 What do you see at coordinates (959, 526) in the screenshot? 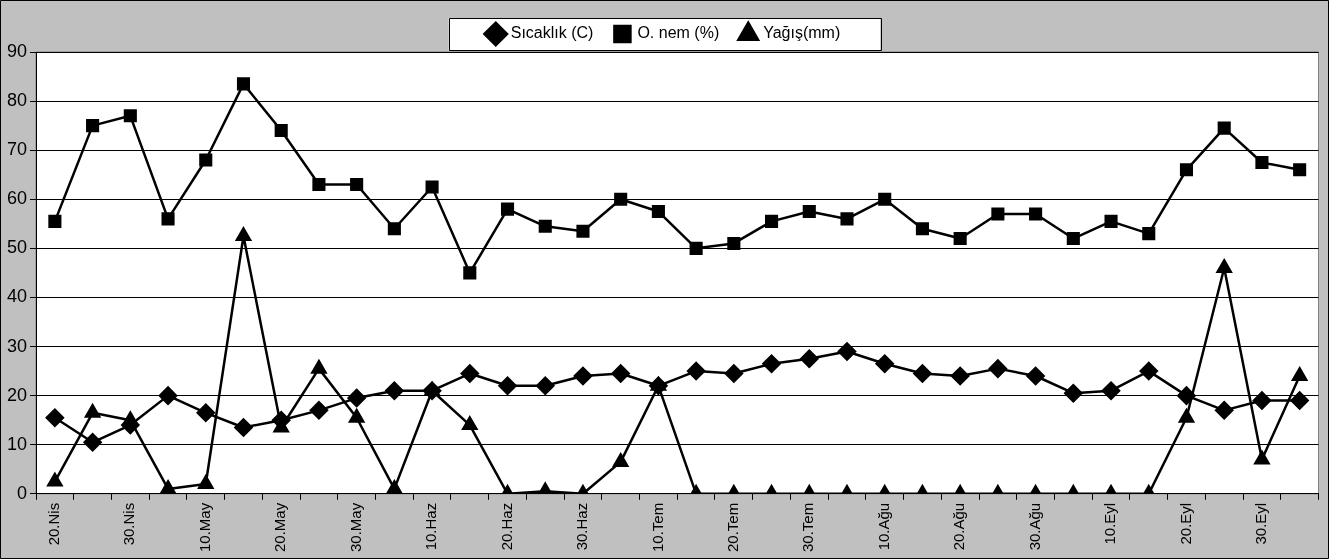
I see `x-tick-label: 20.Ağu` at bounding box center [959, 526].